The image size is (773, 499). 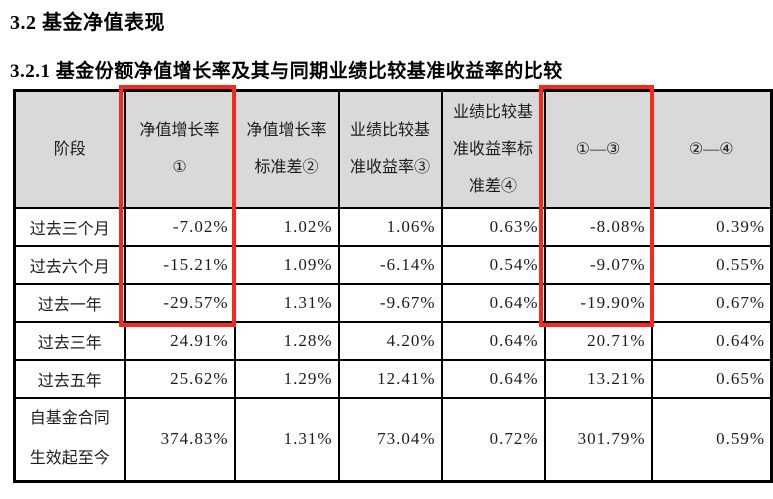 I want to click on value-cell: 1.09%, so click(x=286, y=264).